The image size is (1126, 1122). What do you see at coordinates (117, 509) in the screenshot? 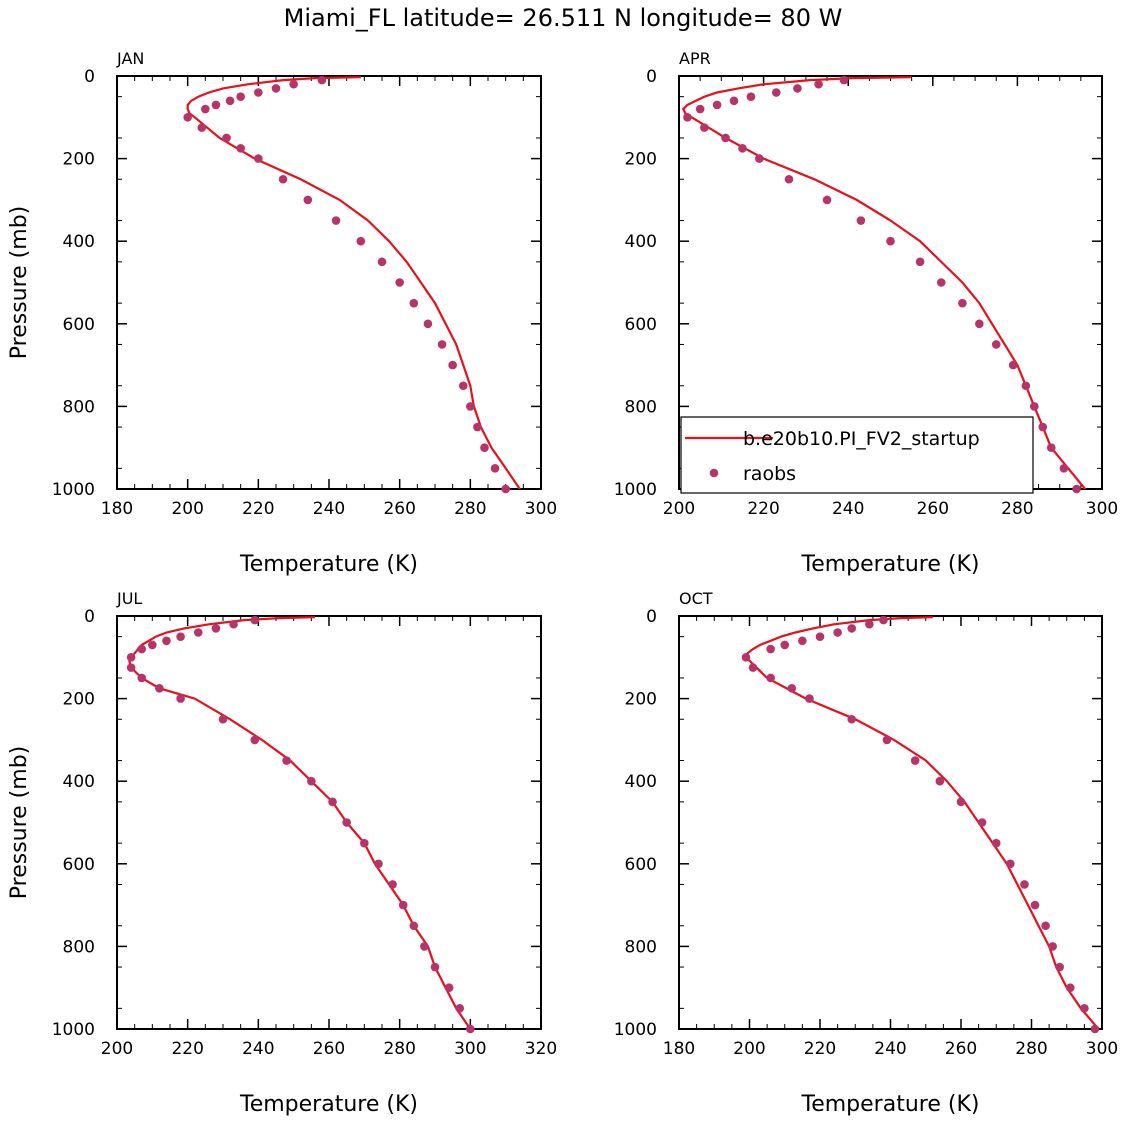
I see `x-tick-label: 180` at bounding box center [117, 509].